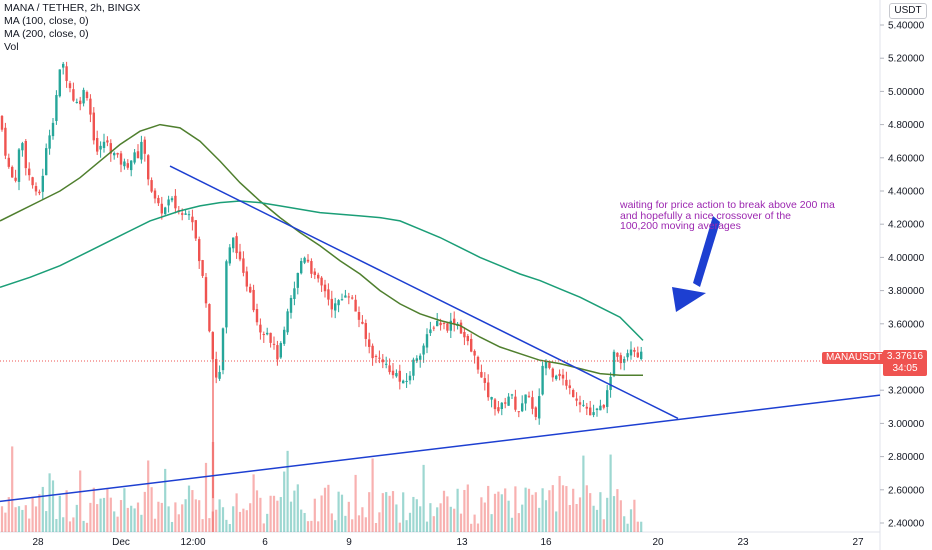 The width and height of the screenshot is (932, 550). I want to click on currency-tag: USDT, so click(908, 11).